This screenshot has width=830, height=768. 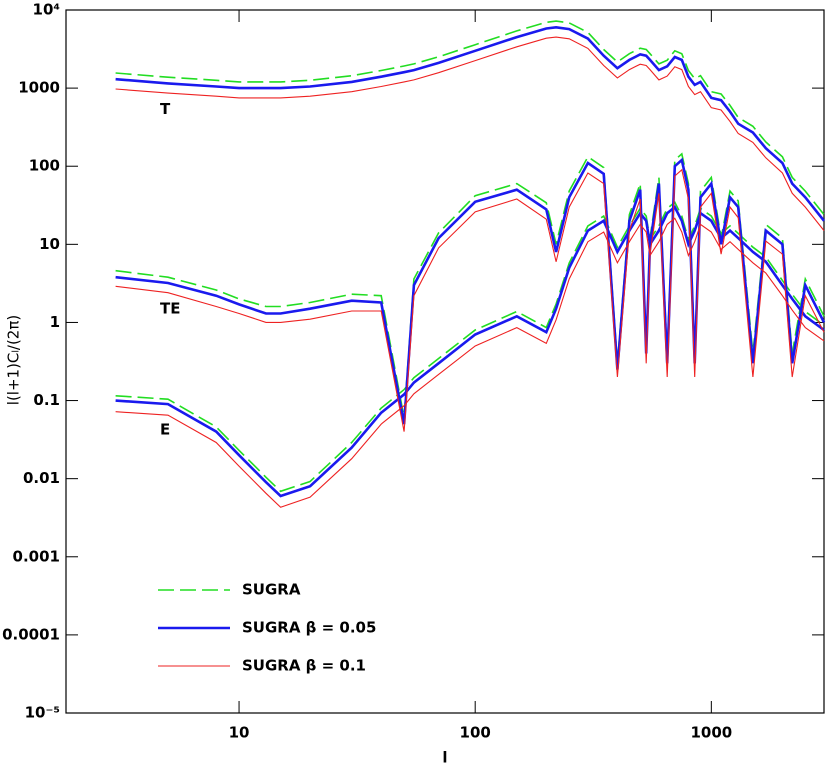 What do you see at coordinates (39, 88) in the screenshot?
I see `y-tick-label: 1000` at bounding box center [39, 88].